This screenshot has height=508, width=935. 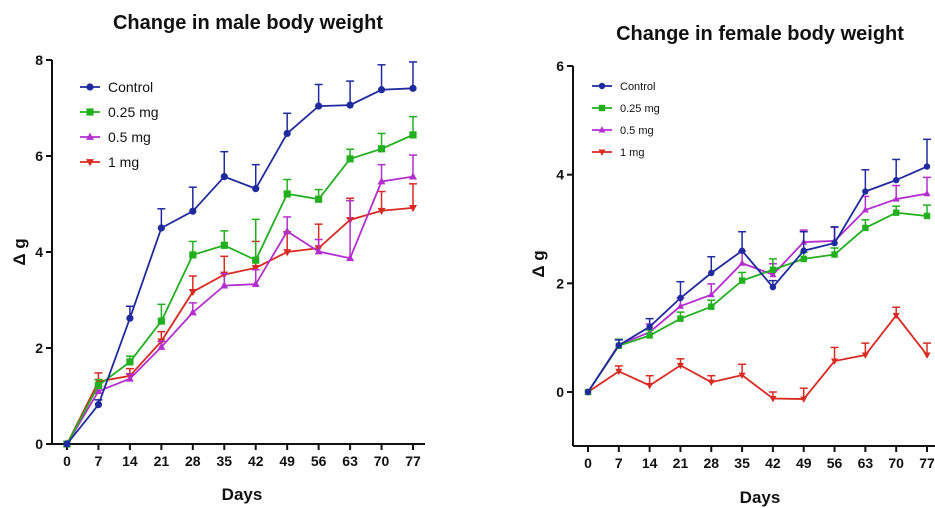 I want to click on y-tick-label: 0, so click(x=560, y=392).